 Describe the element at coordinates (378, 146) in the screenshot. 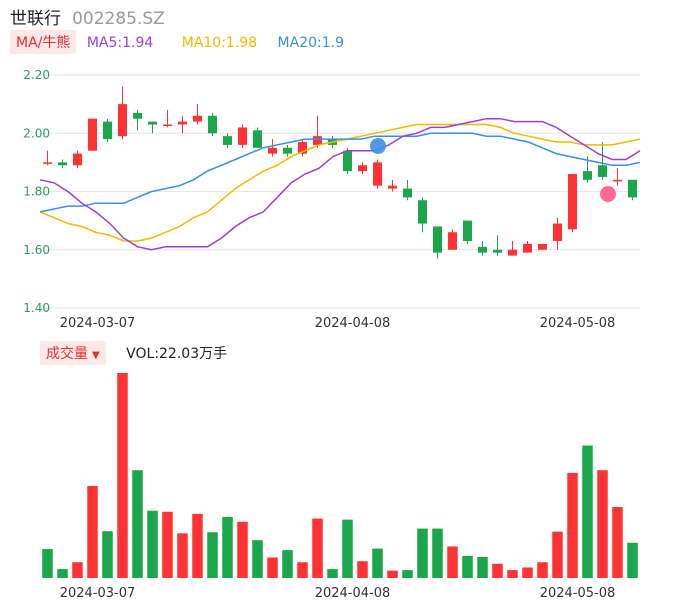

I see `bear-marker-icon` at that location.